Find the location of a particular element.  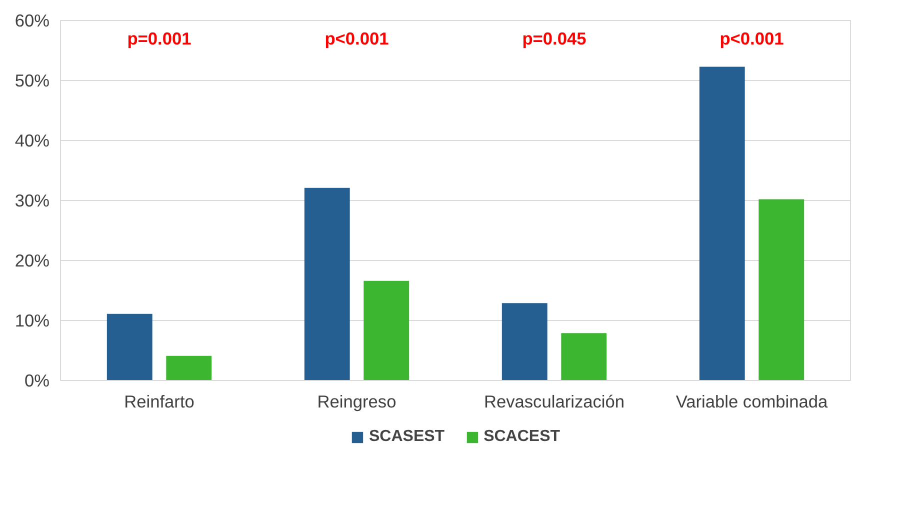

x-tick-label: Revascularización is located at coordinates (554, 402).